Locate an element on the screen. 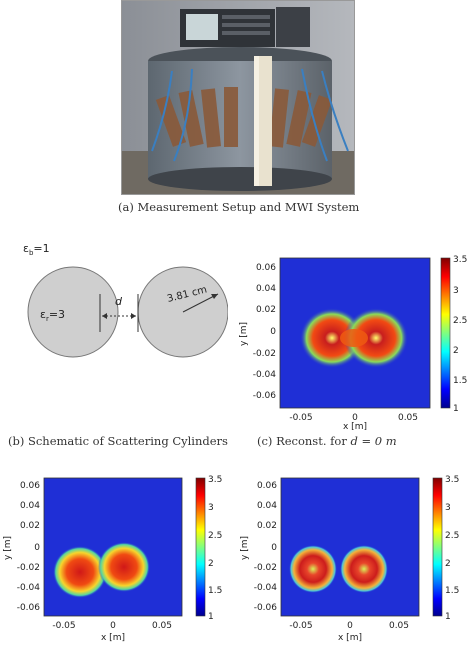  plot-area is located at coordinates (350, 547).